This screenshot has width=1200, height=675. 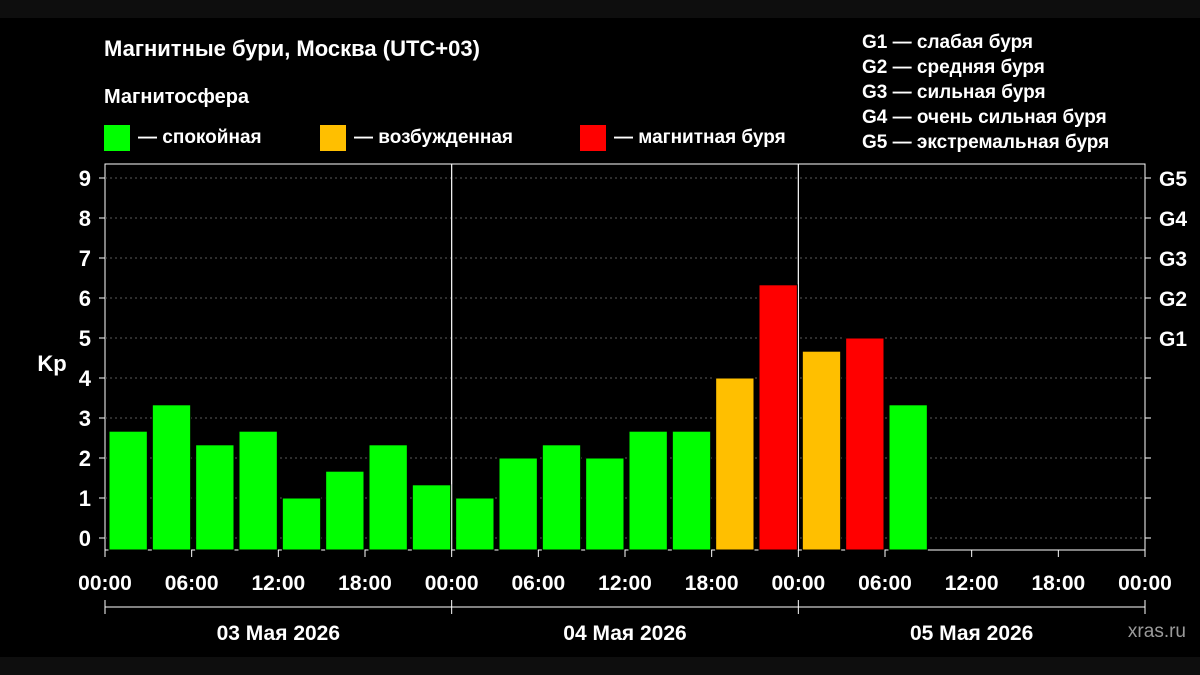 I want to click on magnetosphere-legend-title: Магнитосфера, so click(x=177, y=97).